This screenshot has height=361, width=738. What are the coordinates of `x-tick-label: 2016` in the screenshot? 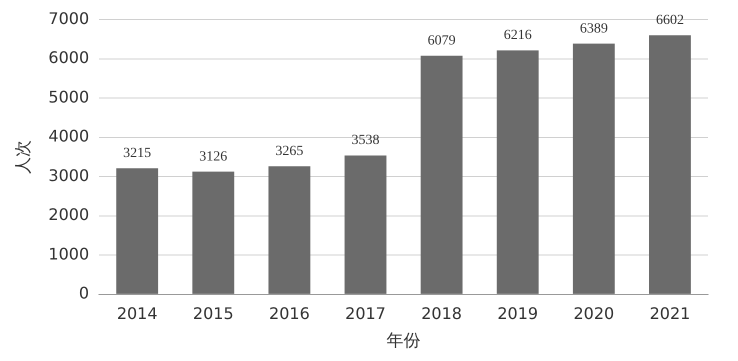 It's located at (289, 314).